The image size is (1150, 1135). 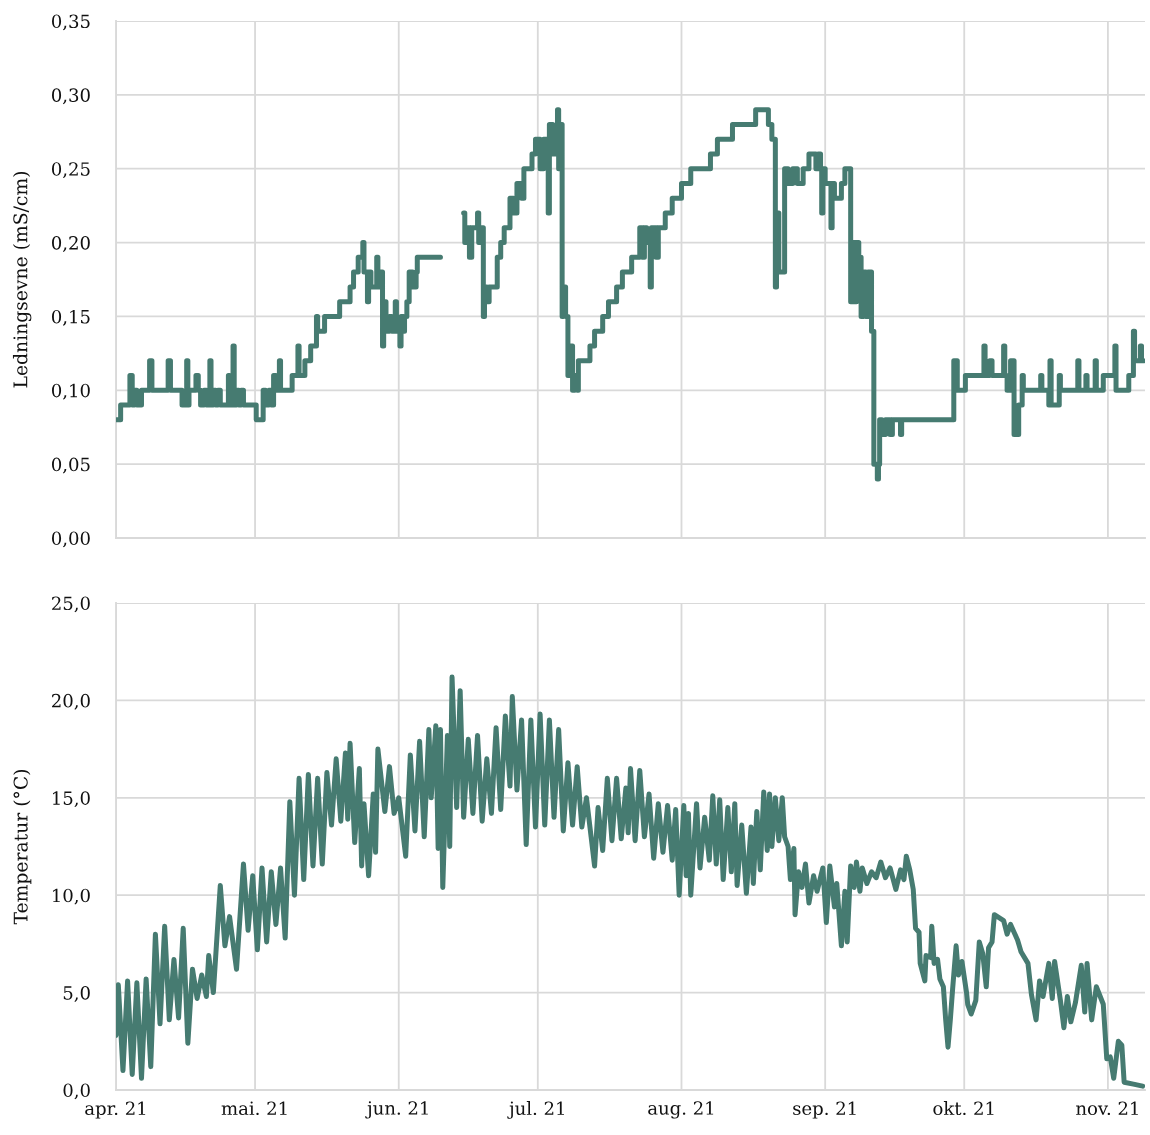 I want to click on y-tick-label: 5,0, so click(x=76, y=994).